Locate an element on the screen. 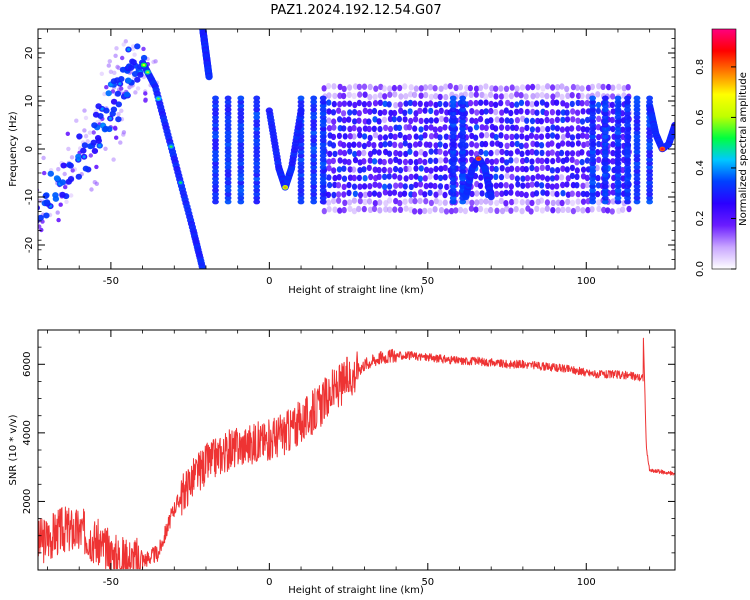 This screenshot has width=750, height=600. colorbar-tick-label: 0.2 is located at coordinates (700, 219).